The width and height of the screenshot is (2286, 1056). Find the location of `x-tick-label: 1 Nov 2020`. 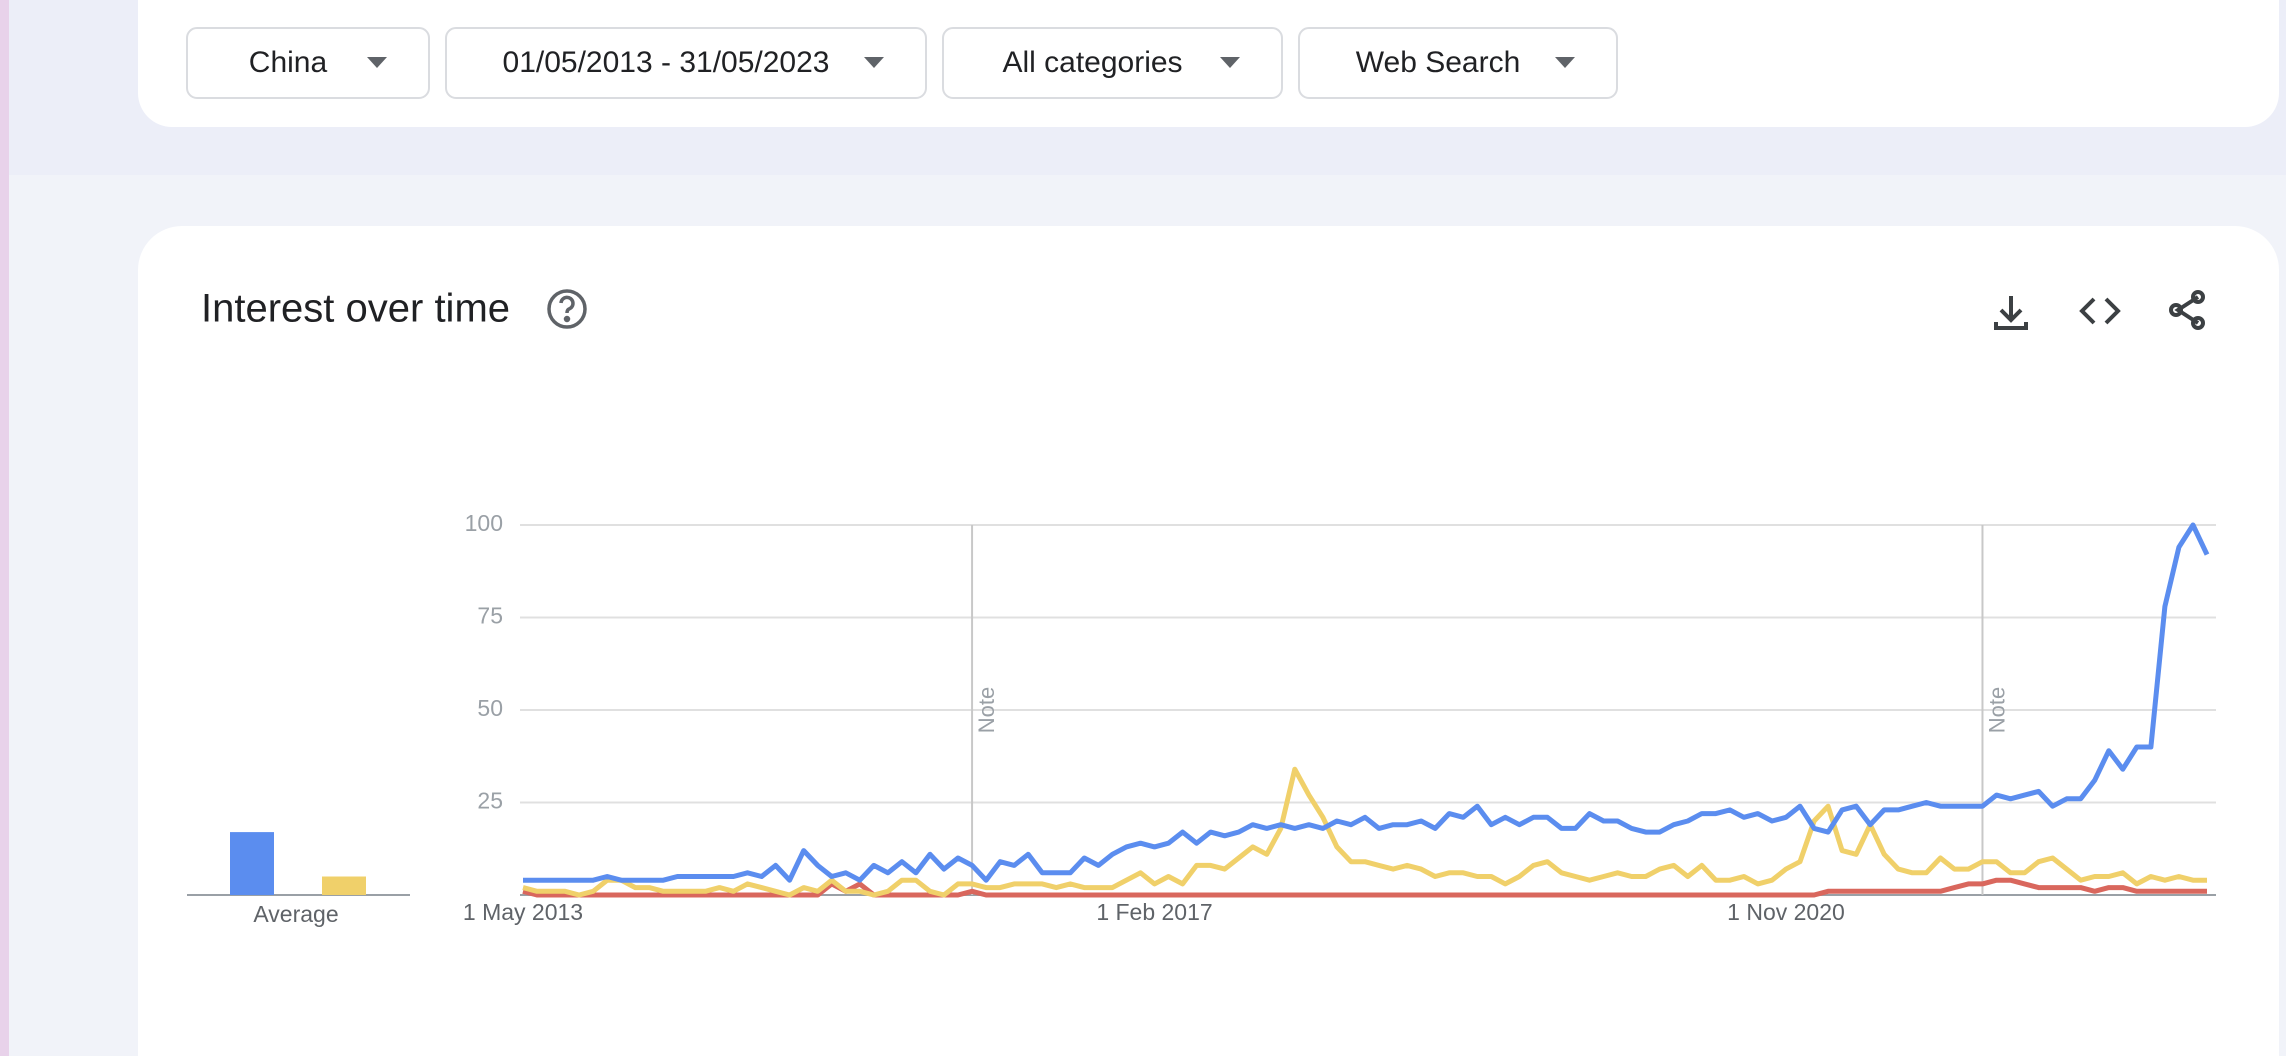

x-tick-label: 1 Nov 2020 is located at coordinates (1786, 912).